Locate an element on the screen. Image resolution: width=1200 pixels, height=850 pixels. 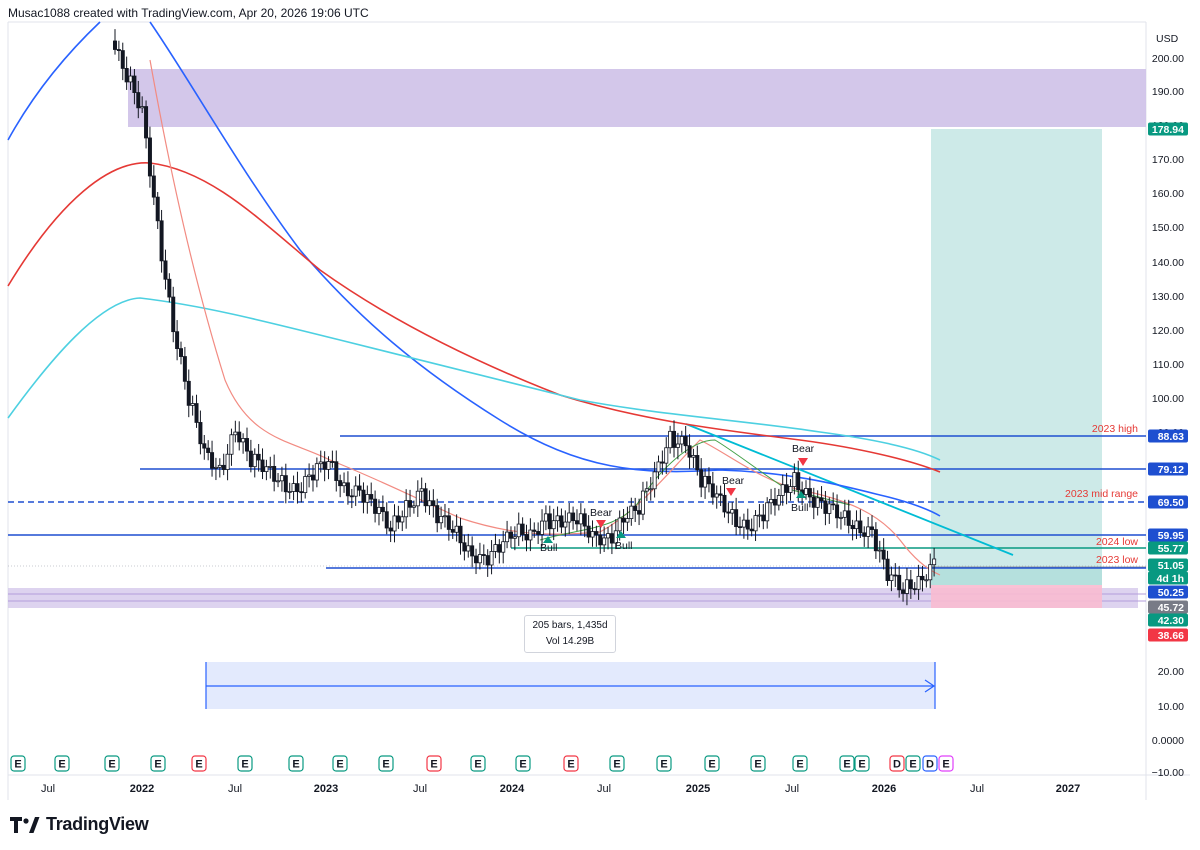
price-tick-label: 140.00 is located at coordinates (1168, 263).